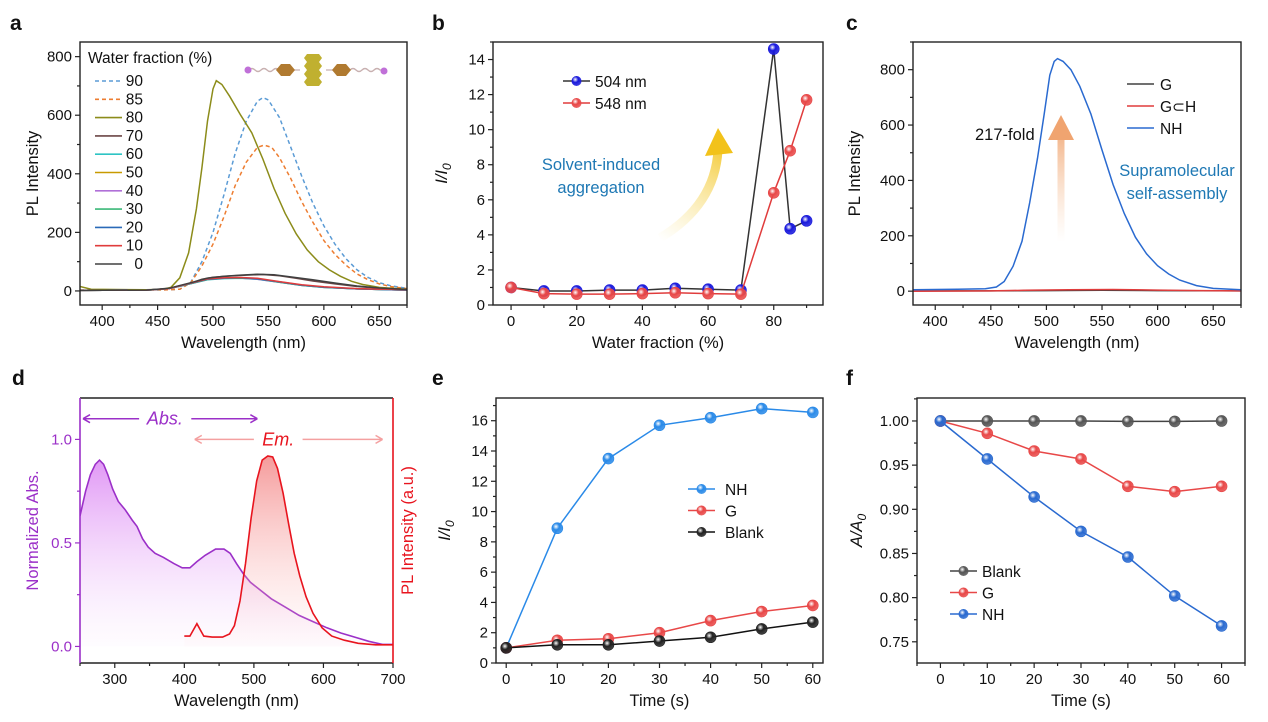 The width and height of the screenshot is (1268, 722). What do you see at coordinates (392, 679) in the screenshot?
I see `x-tick-label: 700` at bounding box center [392, 679].